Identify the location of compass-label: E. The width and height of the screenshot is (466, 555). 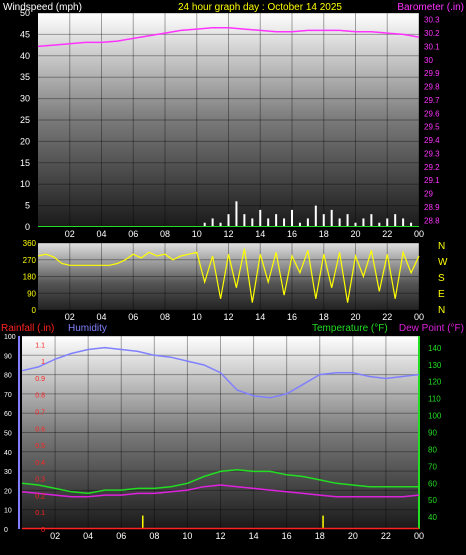
(441, 294).